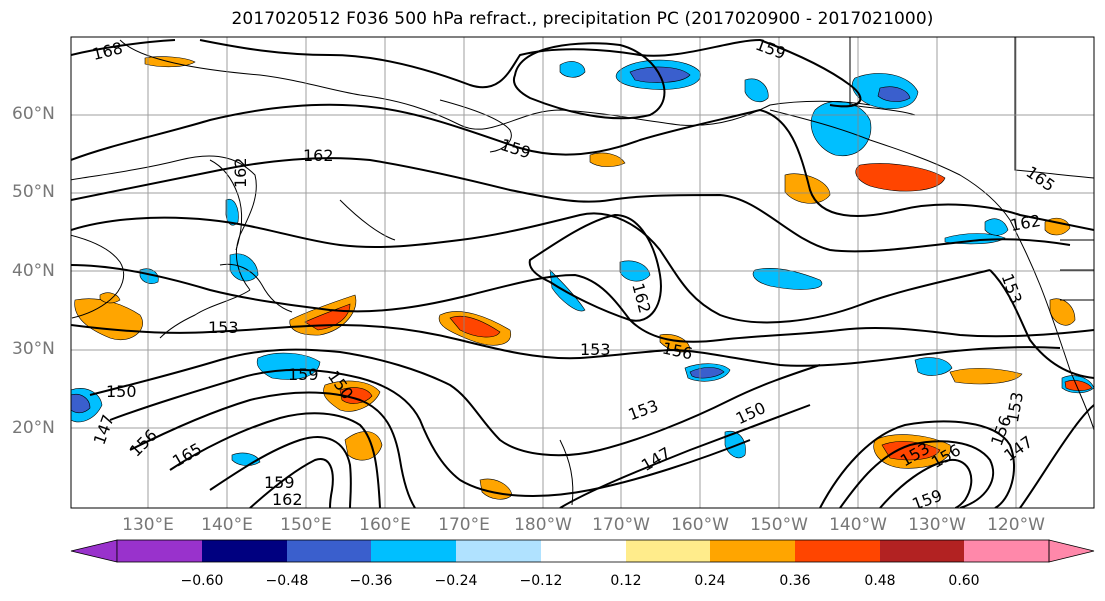  I want to click on colorbar-tick-label: 0.36, so click(795, 581).